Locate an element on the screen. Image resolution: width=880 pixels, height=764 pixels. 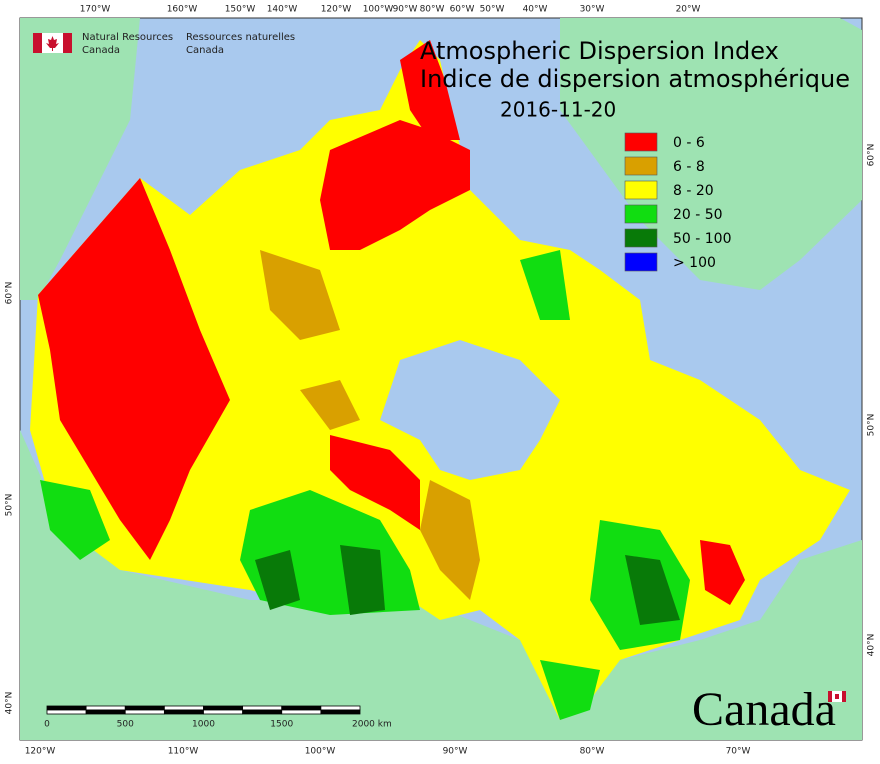
scale-bar: 0 500 1000 1500 2000 km is located at coordinates (218, 717).